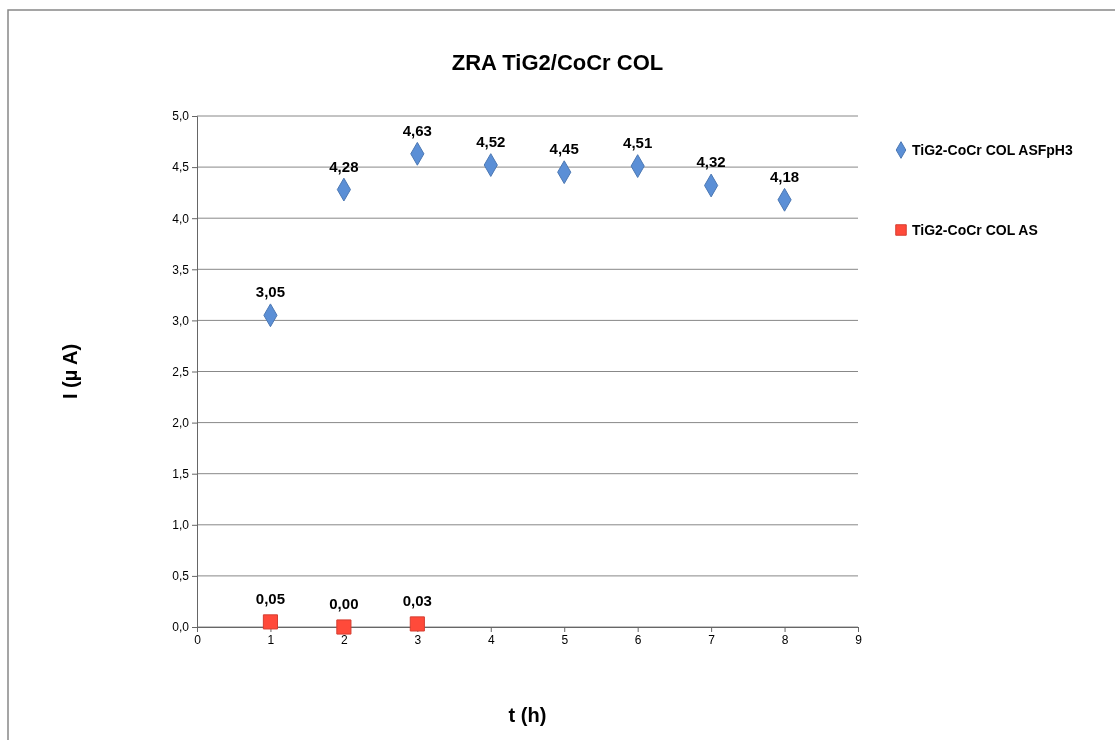 The width and height of the screenshot is (1115, 740). Describe the element at coordinates (181, 474) in the screenshot. I see `y-tick-label: 1,5` at that location.